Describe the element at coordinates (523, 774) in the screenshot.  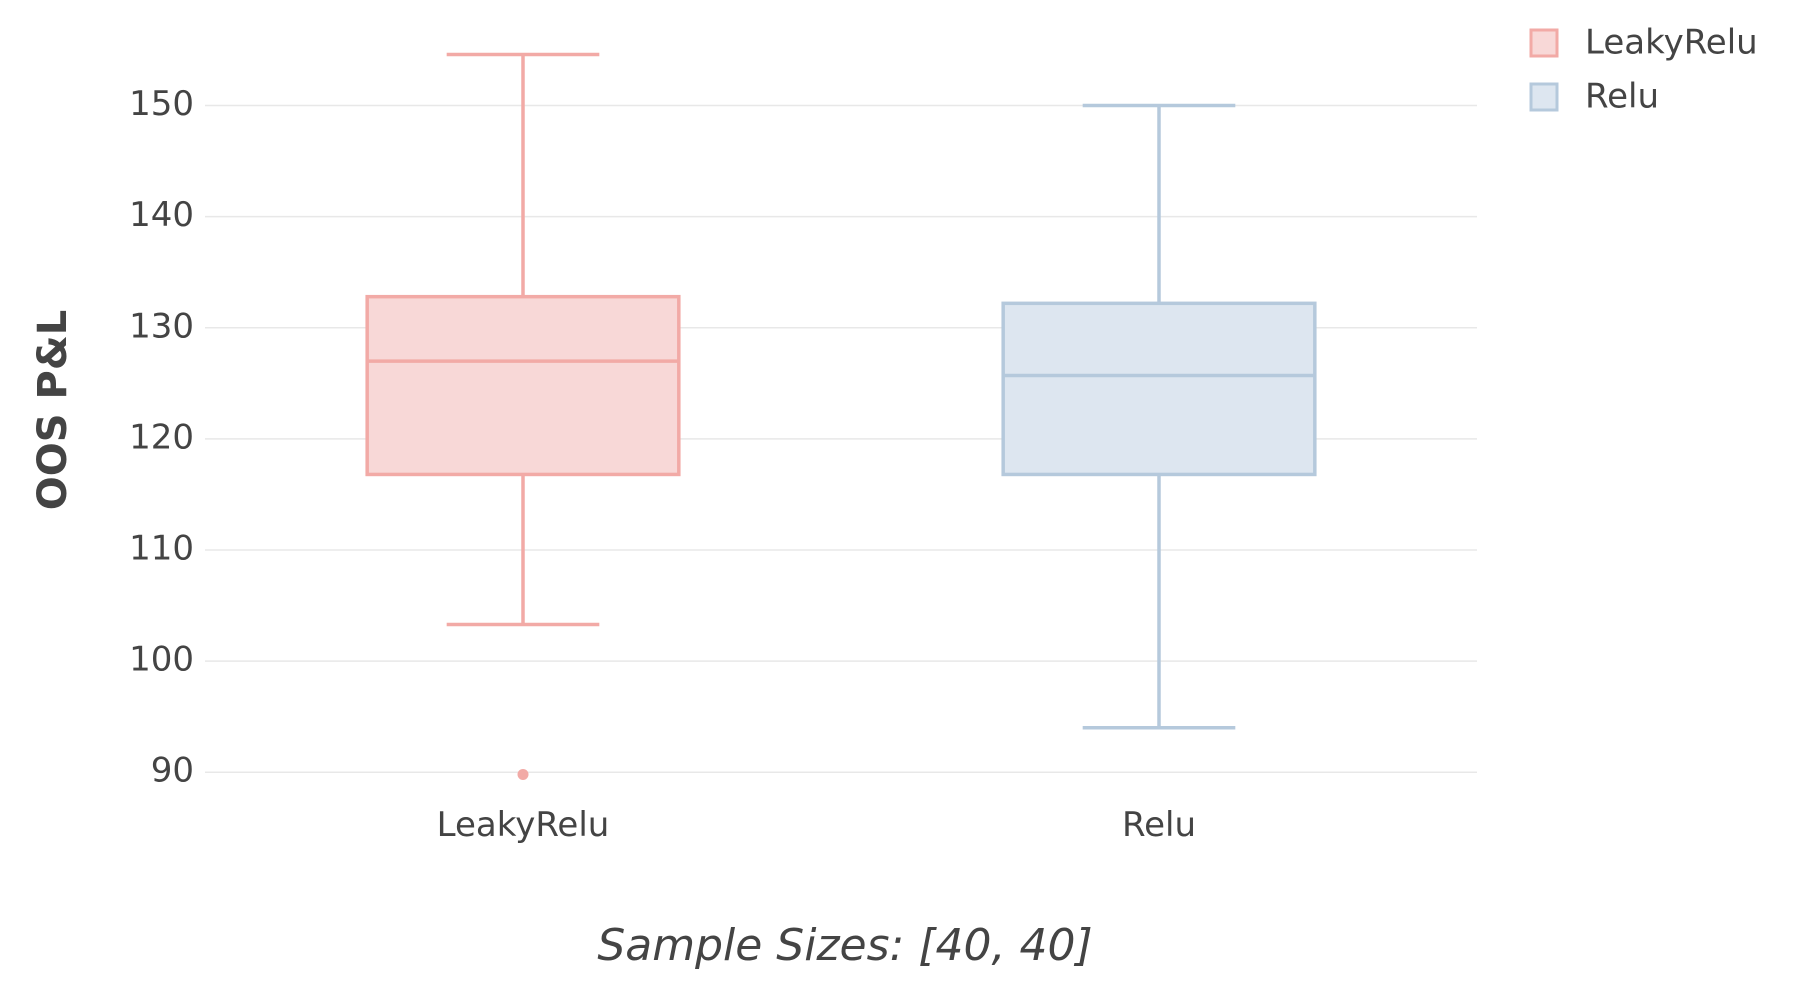
I see `outlier-point` at that location.